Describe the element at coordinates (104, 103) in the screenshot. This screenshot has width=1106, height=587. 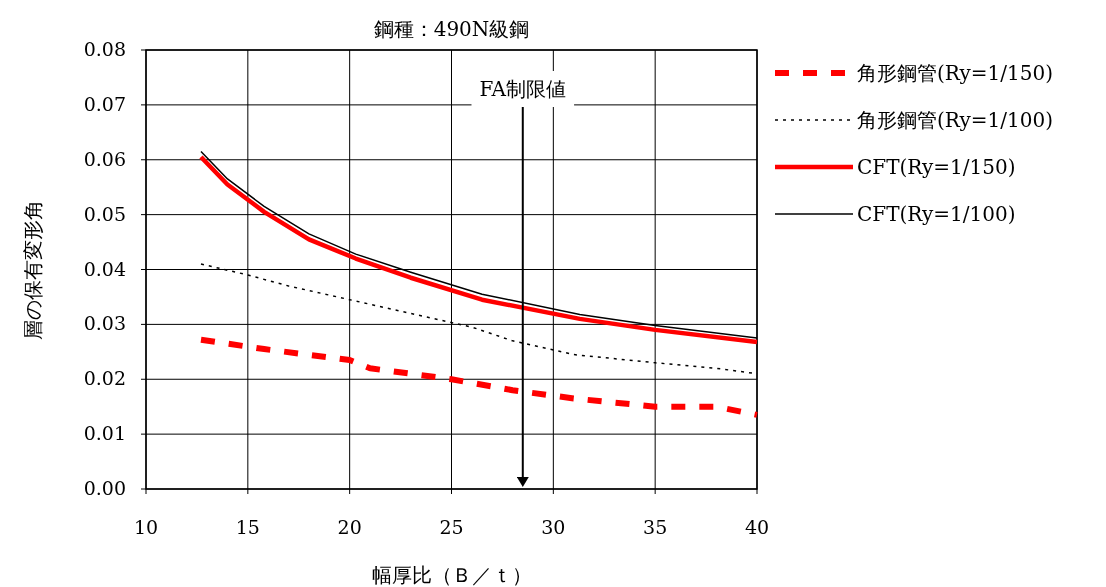
I see `y-tick-label: 0.07` at that location.